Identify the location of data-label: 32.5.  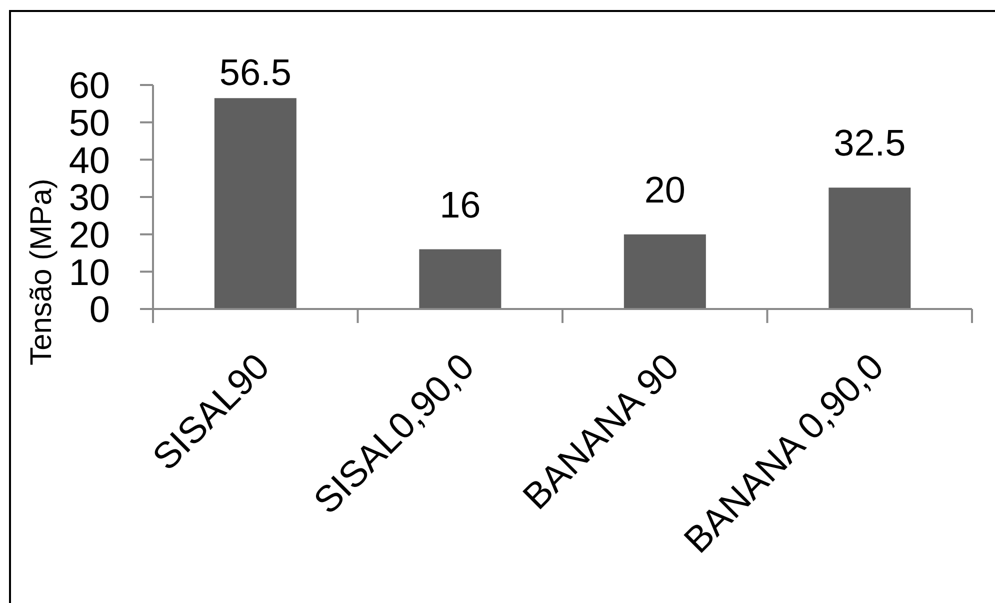
(870, 143).